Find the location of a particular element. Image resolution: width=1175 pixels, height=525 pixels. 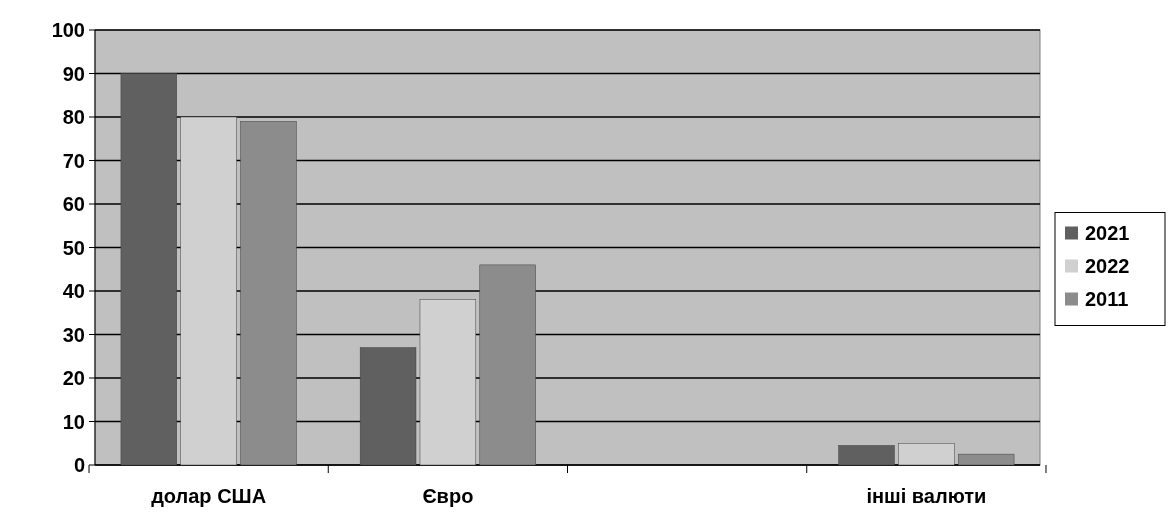

y-tick-label: 100 is located at coordinates (68, 30).